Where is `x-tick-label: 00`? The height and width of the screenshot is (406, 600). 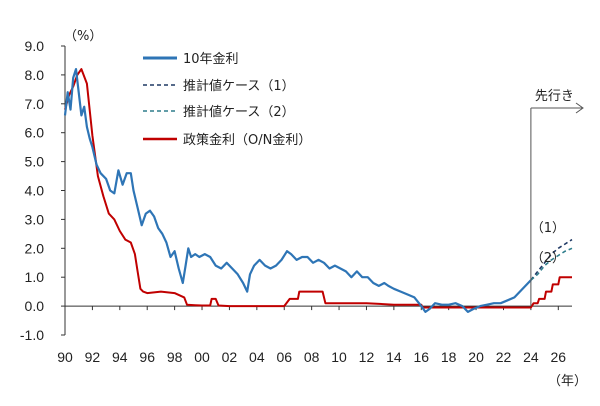
x-tick-label: 00 is located at coordinates (202, 357).